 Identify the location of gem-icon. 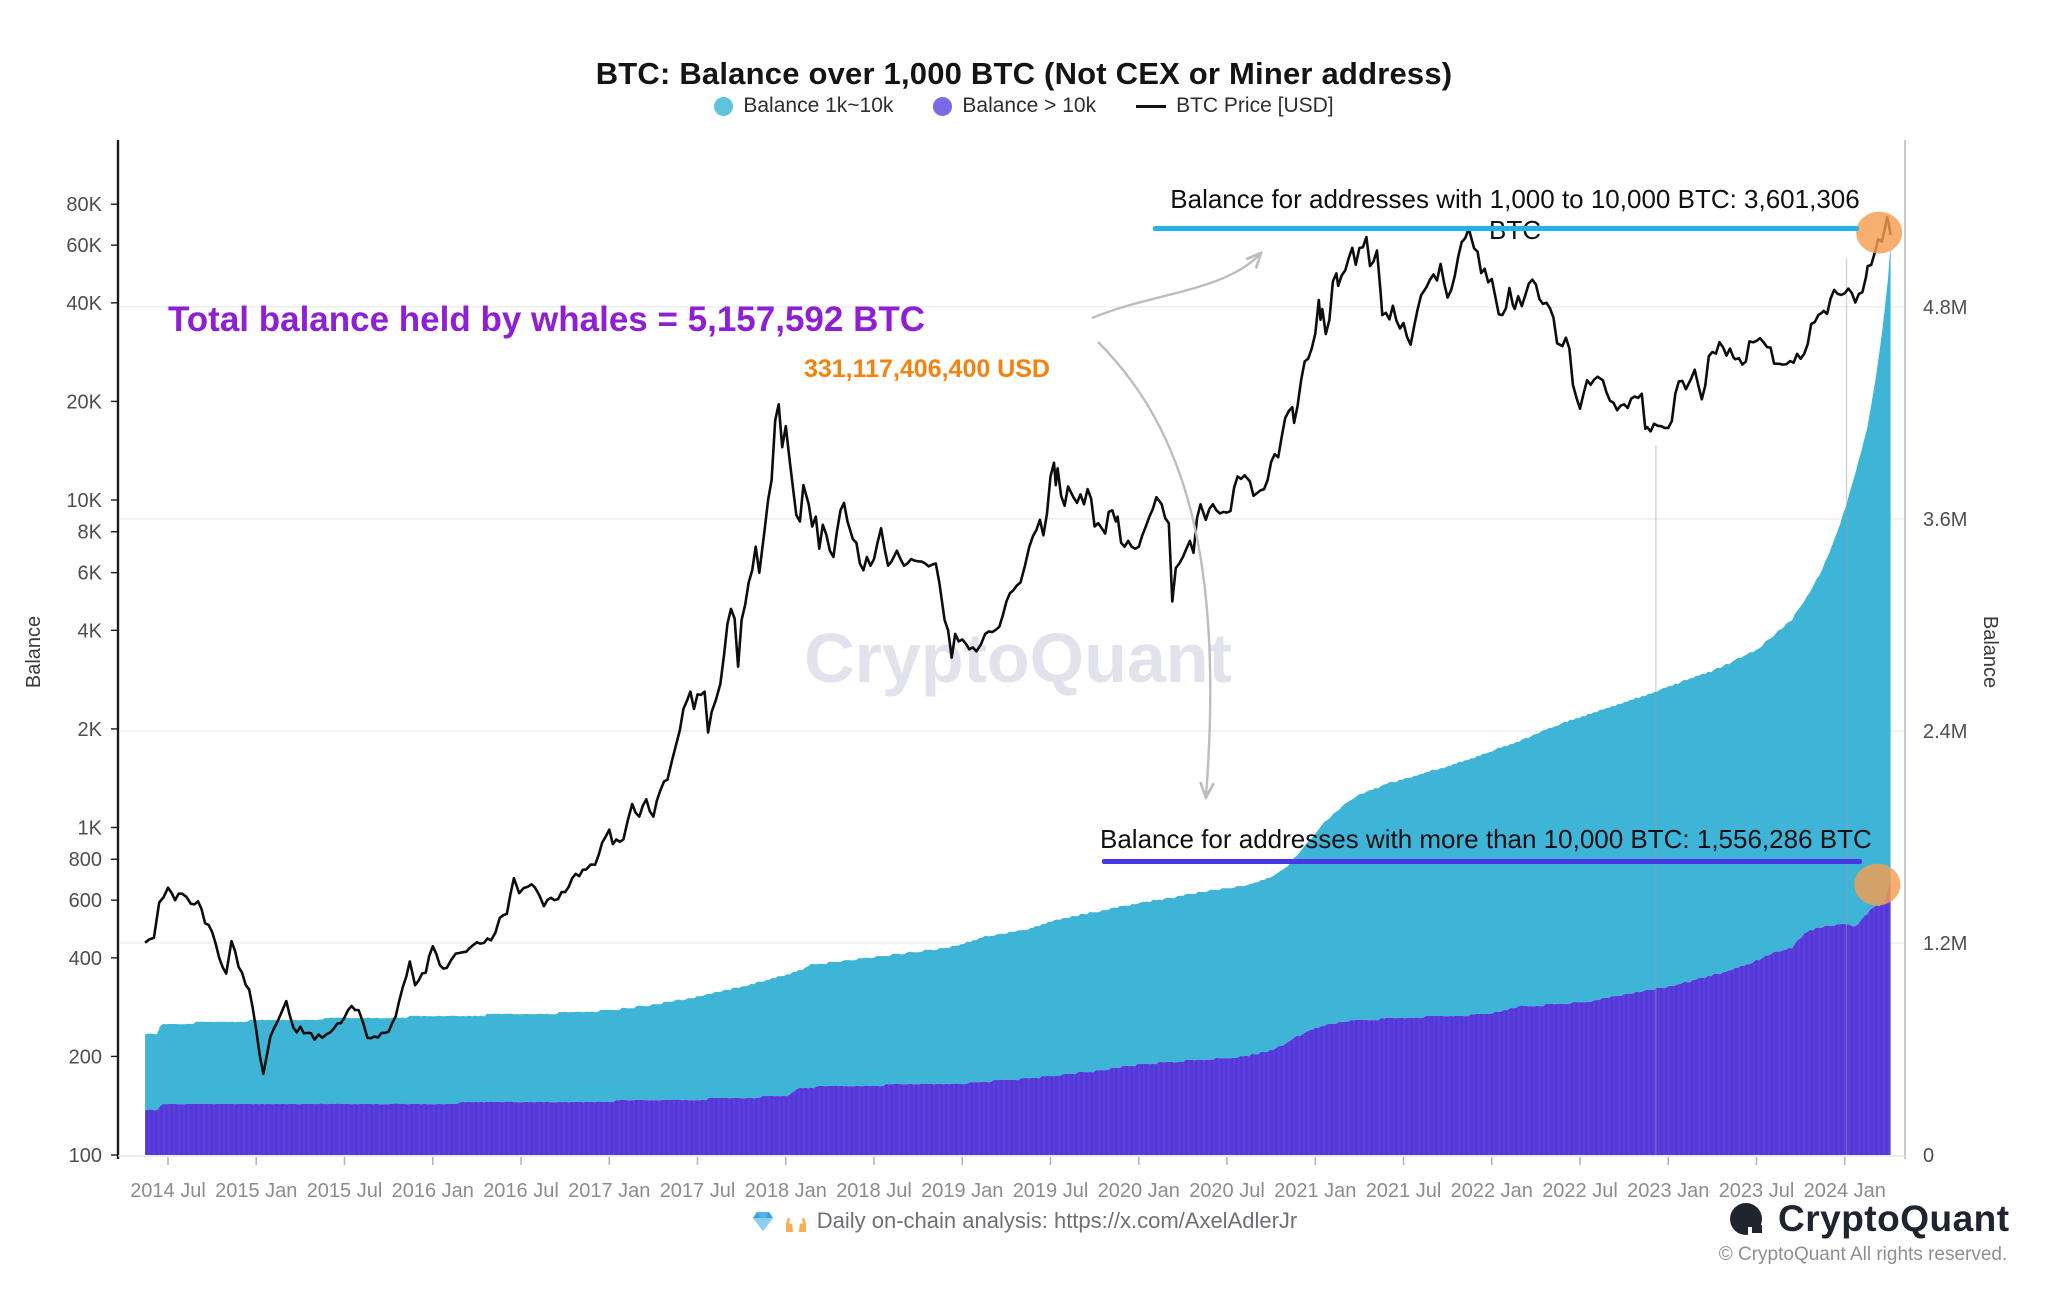
(762, 1221).